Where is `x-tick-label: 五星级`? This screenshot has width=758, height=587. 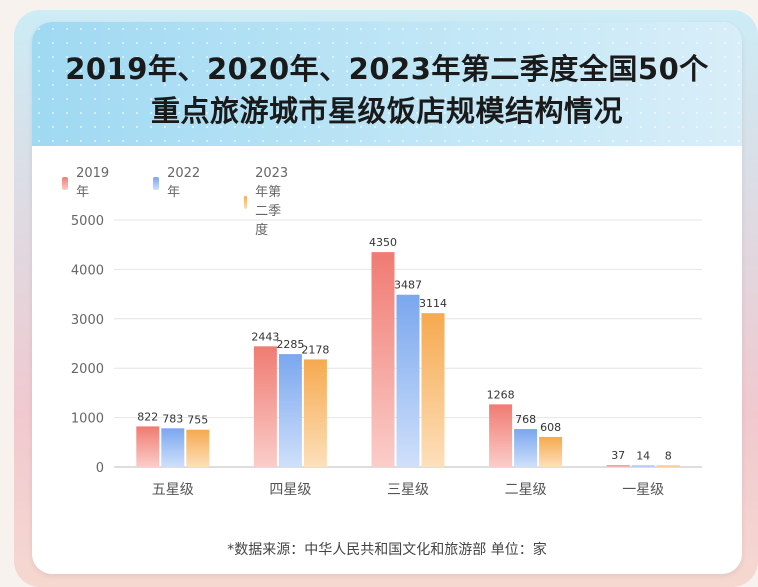 x-tick-label: 五星级 is located at coordinates (173, 490).